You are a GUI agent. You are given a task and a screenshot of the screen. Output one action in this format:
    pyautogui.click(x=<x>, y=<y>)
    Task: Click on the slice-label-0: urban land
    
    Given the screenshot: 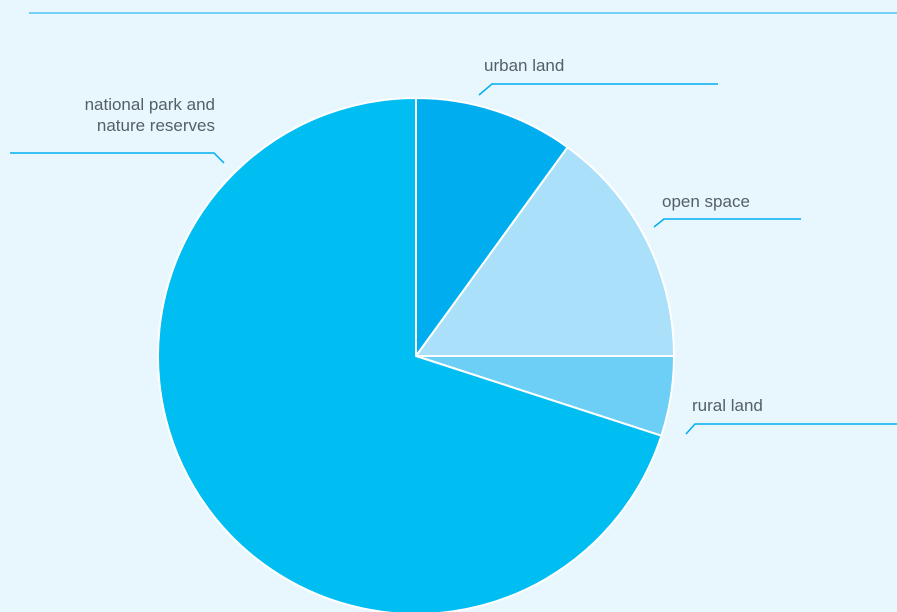 What is the action you would take?
    pyautogui.click(x=524, y=65)
    